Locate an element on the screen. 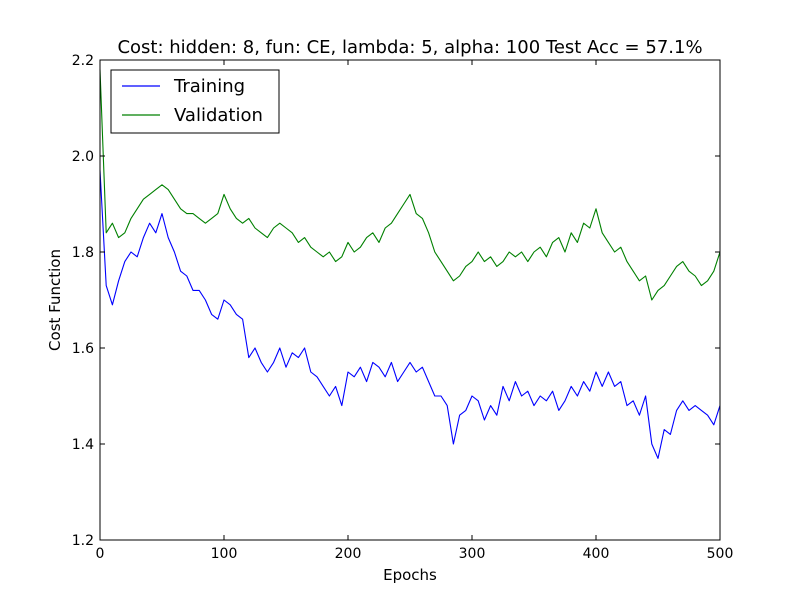 The height and width of the screenshot is (600, 800). x-axis-label: Epochs is located at coordinates (410, 575).